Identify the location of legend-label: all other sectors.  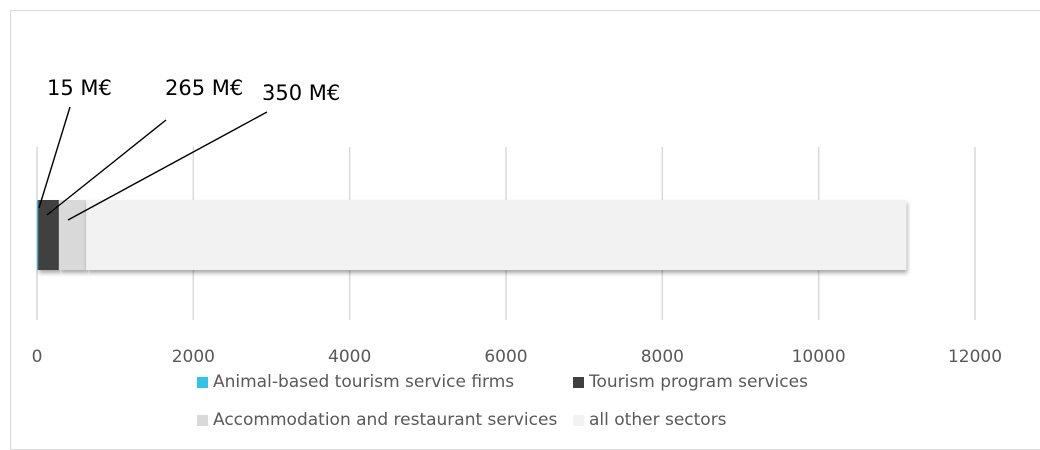
(658, 420).